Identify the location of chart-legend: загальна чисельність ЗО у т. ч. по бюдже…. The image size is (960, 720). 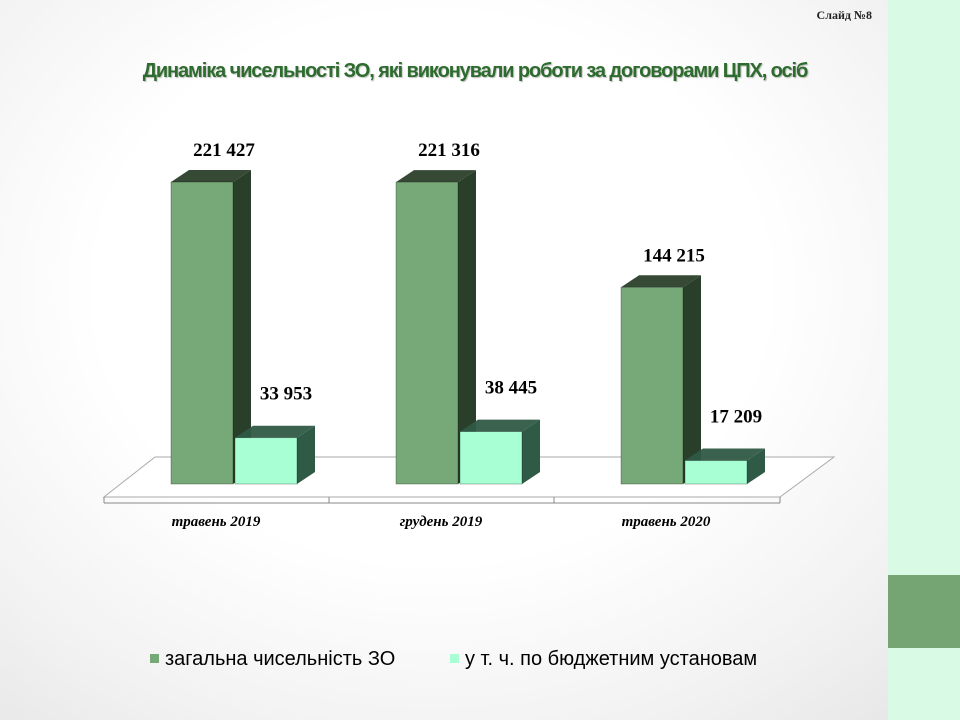
(500, 662).